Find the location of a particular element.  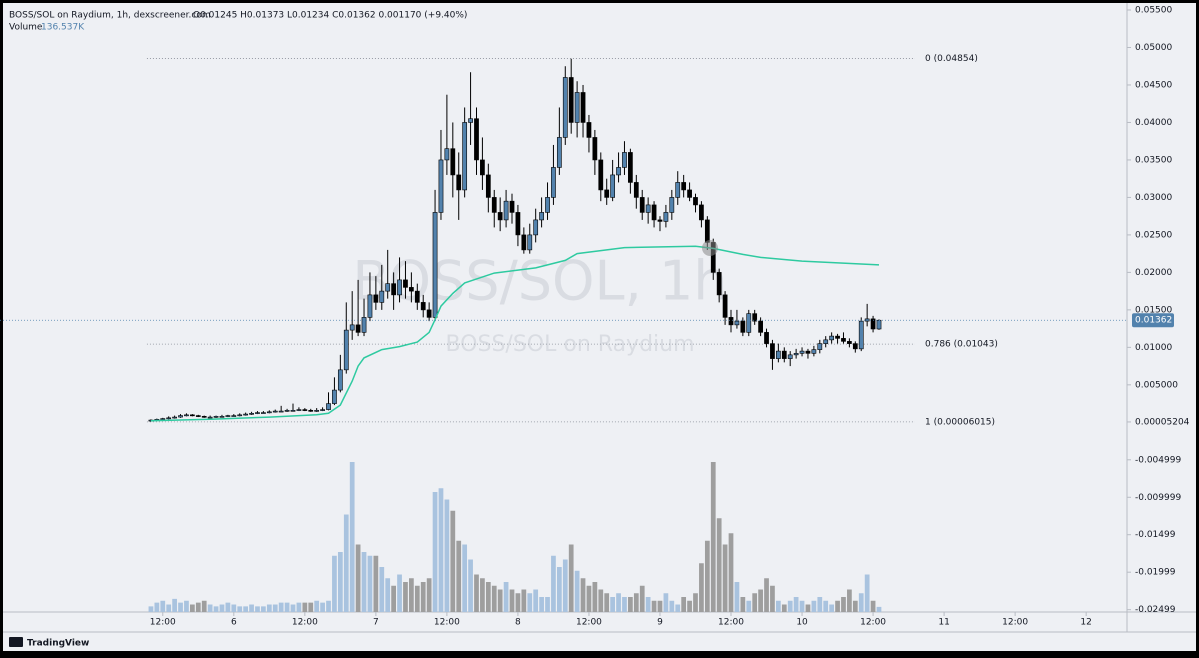

fib-label: 0.786 (0.01043) is located at coordinates (961, 345).